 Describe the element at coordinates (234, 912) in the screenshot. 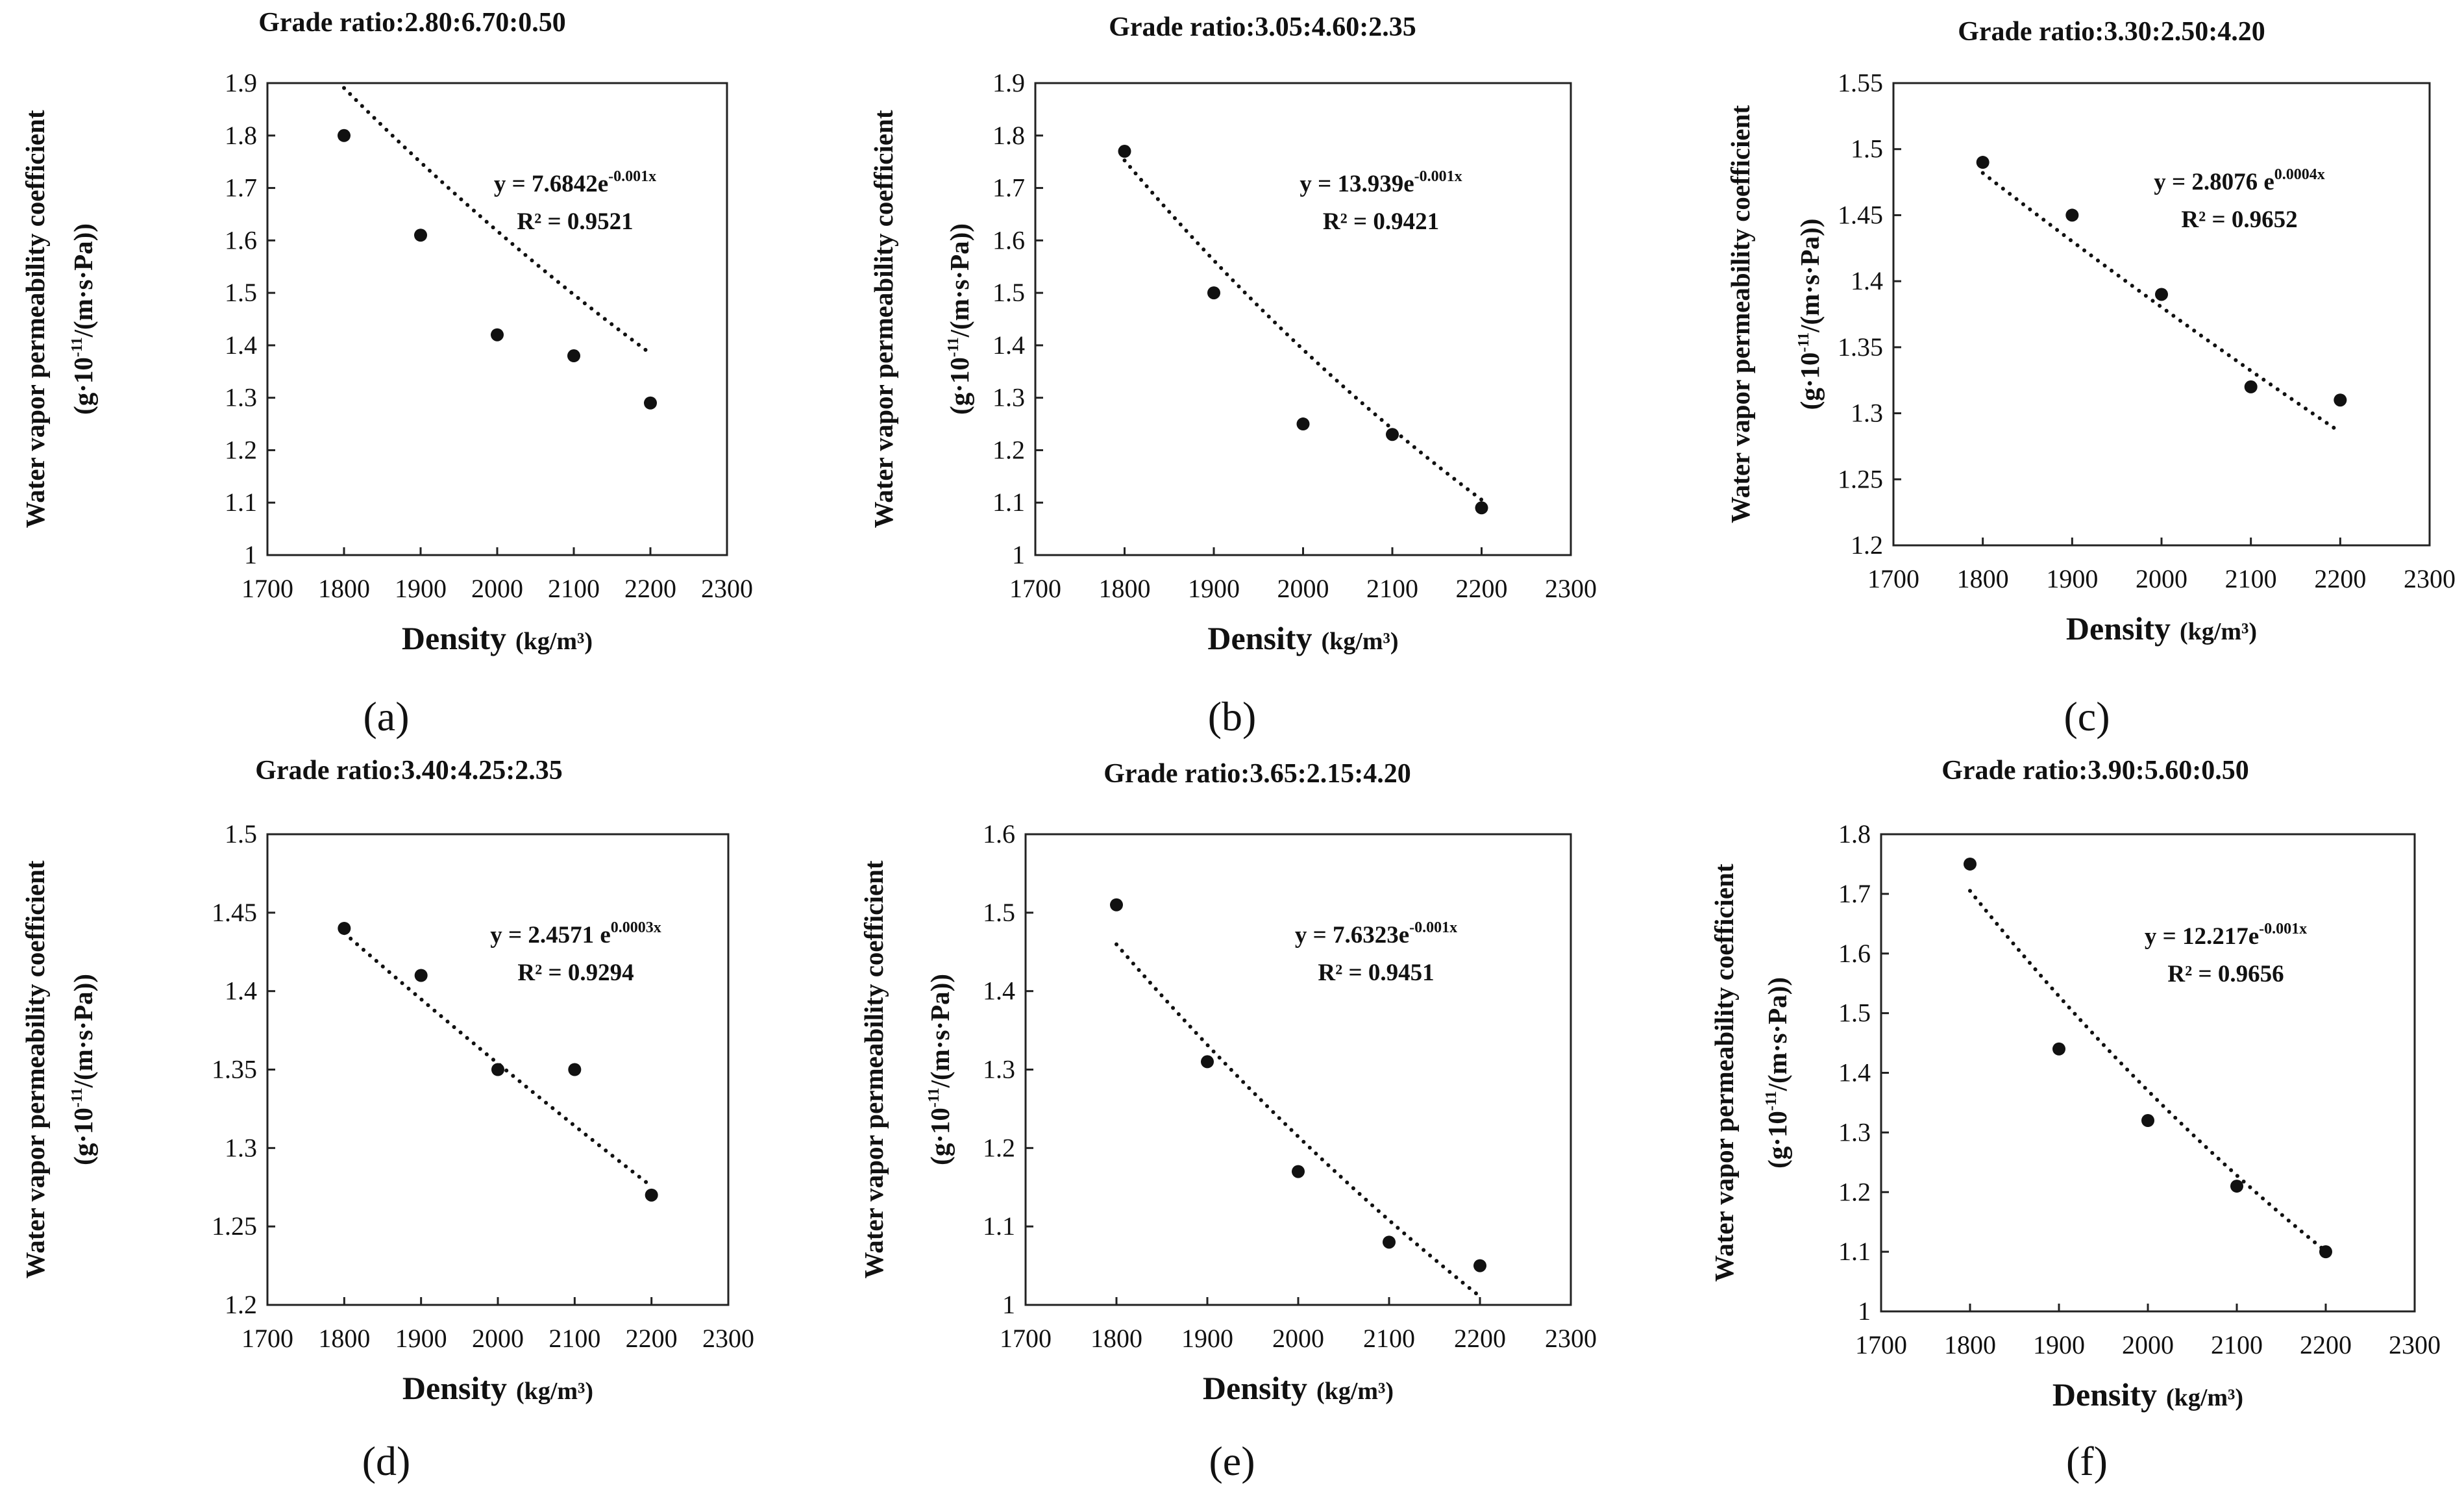

I see `y-tick-label: 1.45` at that location.